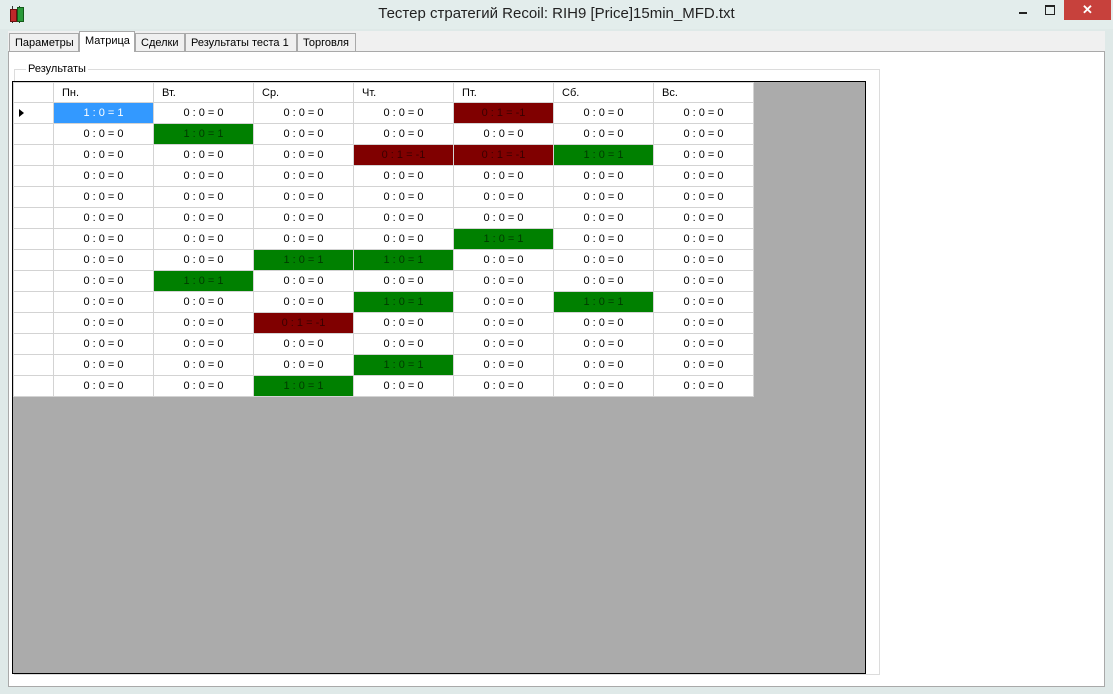  Describe the element at coordinates (303, 92) in the screenshot. I see `column-header: Ср.` at that location.